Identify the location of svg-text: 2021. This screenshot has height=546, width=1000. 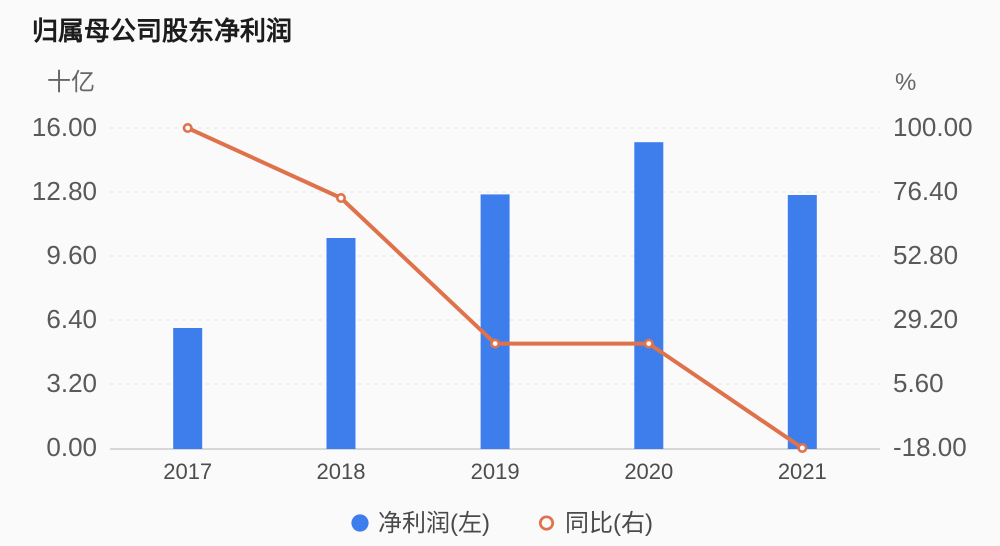
(802, 471).